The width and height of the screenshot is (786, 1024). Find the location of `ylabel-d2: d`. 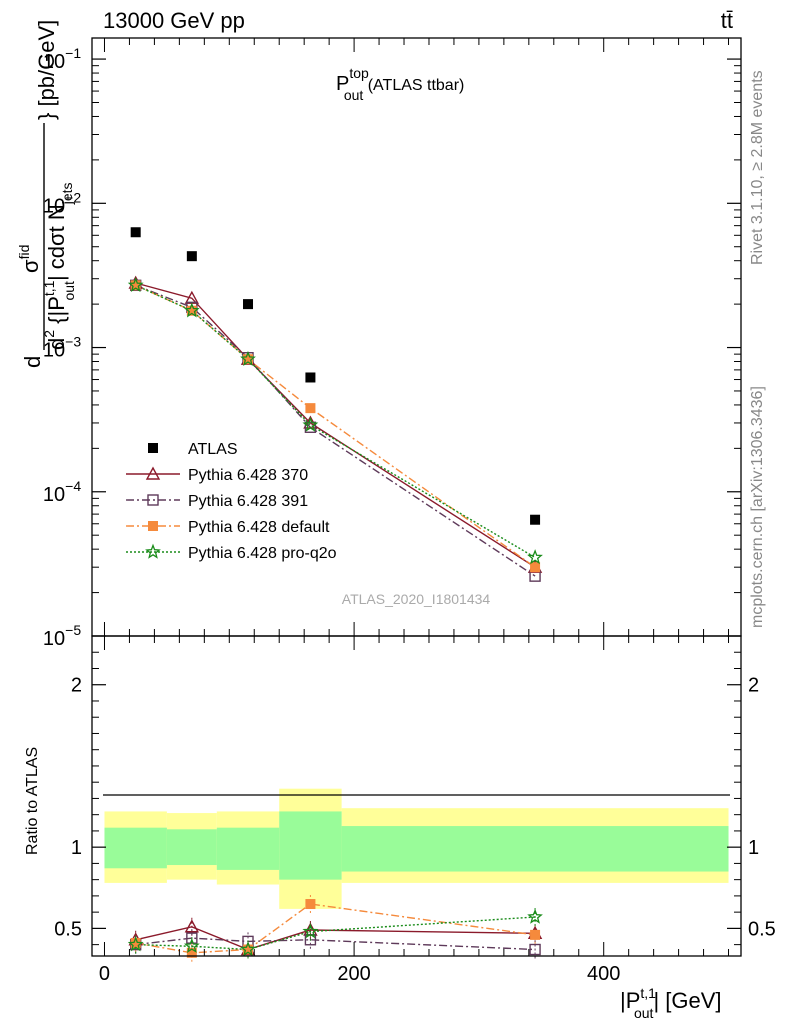

ylabel-d2: d is located at coordinates (56, 344).